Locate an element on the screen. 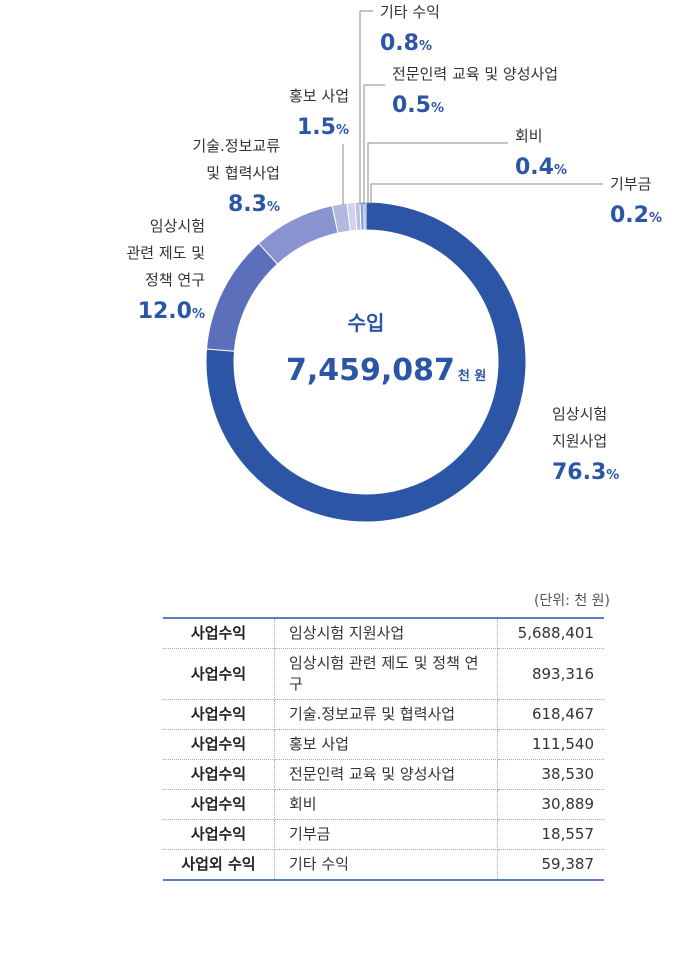 This screenshot has height=979, width=699. slice-label-name: 기술.정보교류 is located at coordinates (236, 146).